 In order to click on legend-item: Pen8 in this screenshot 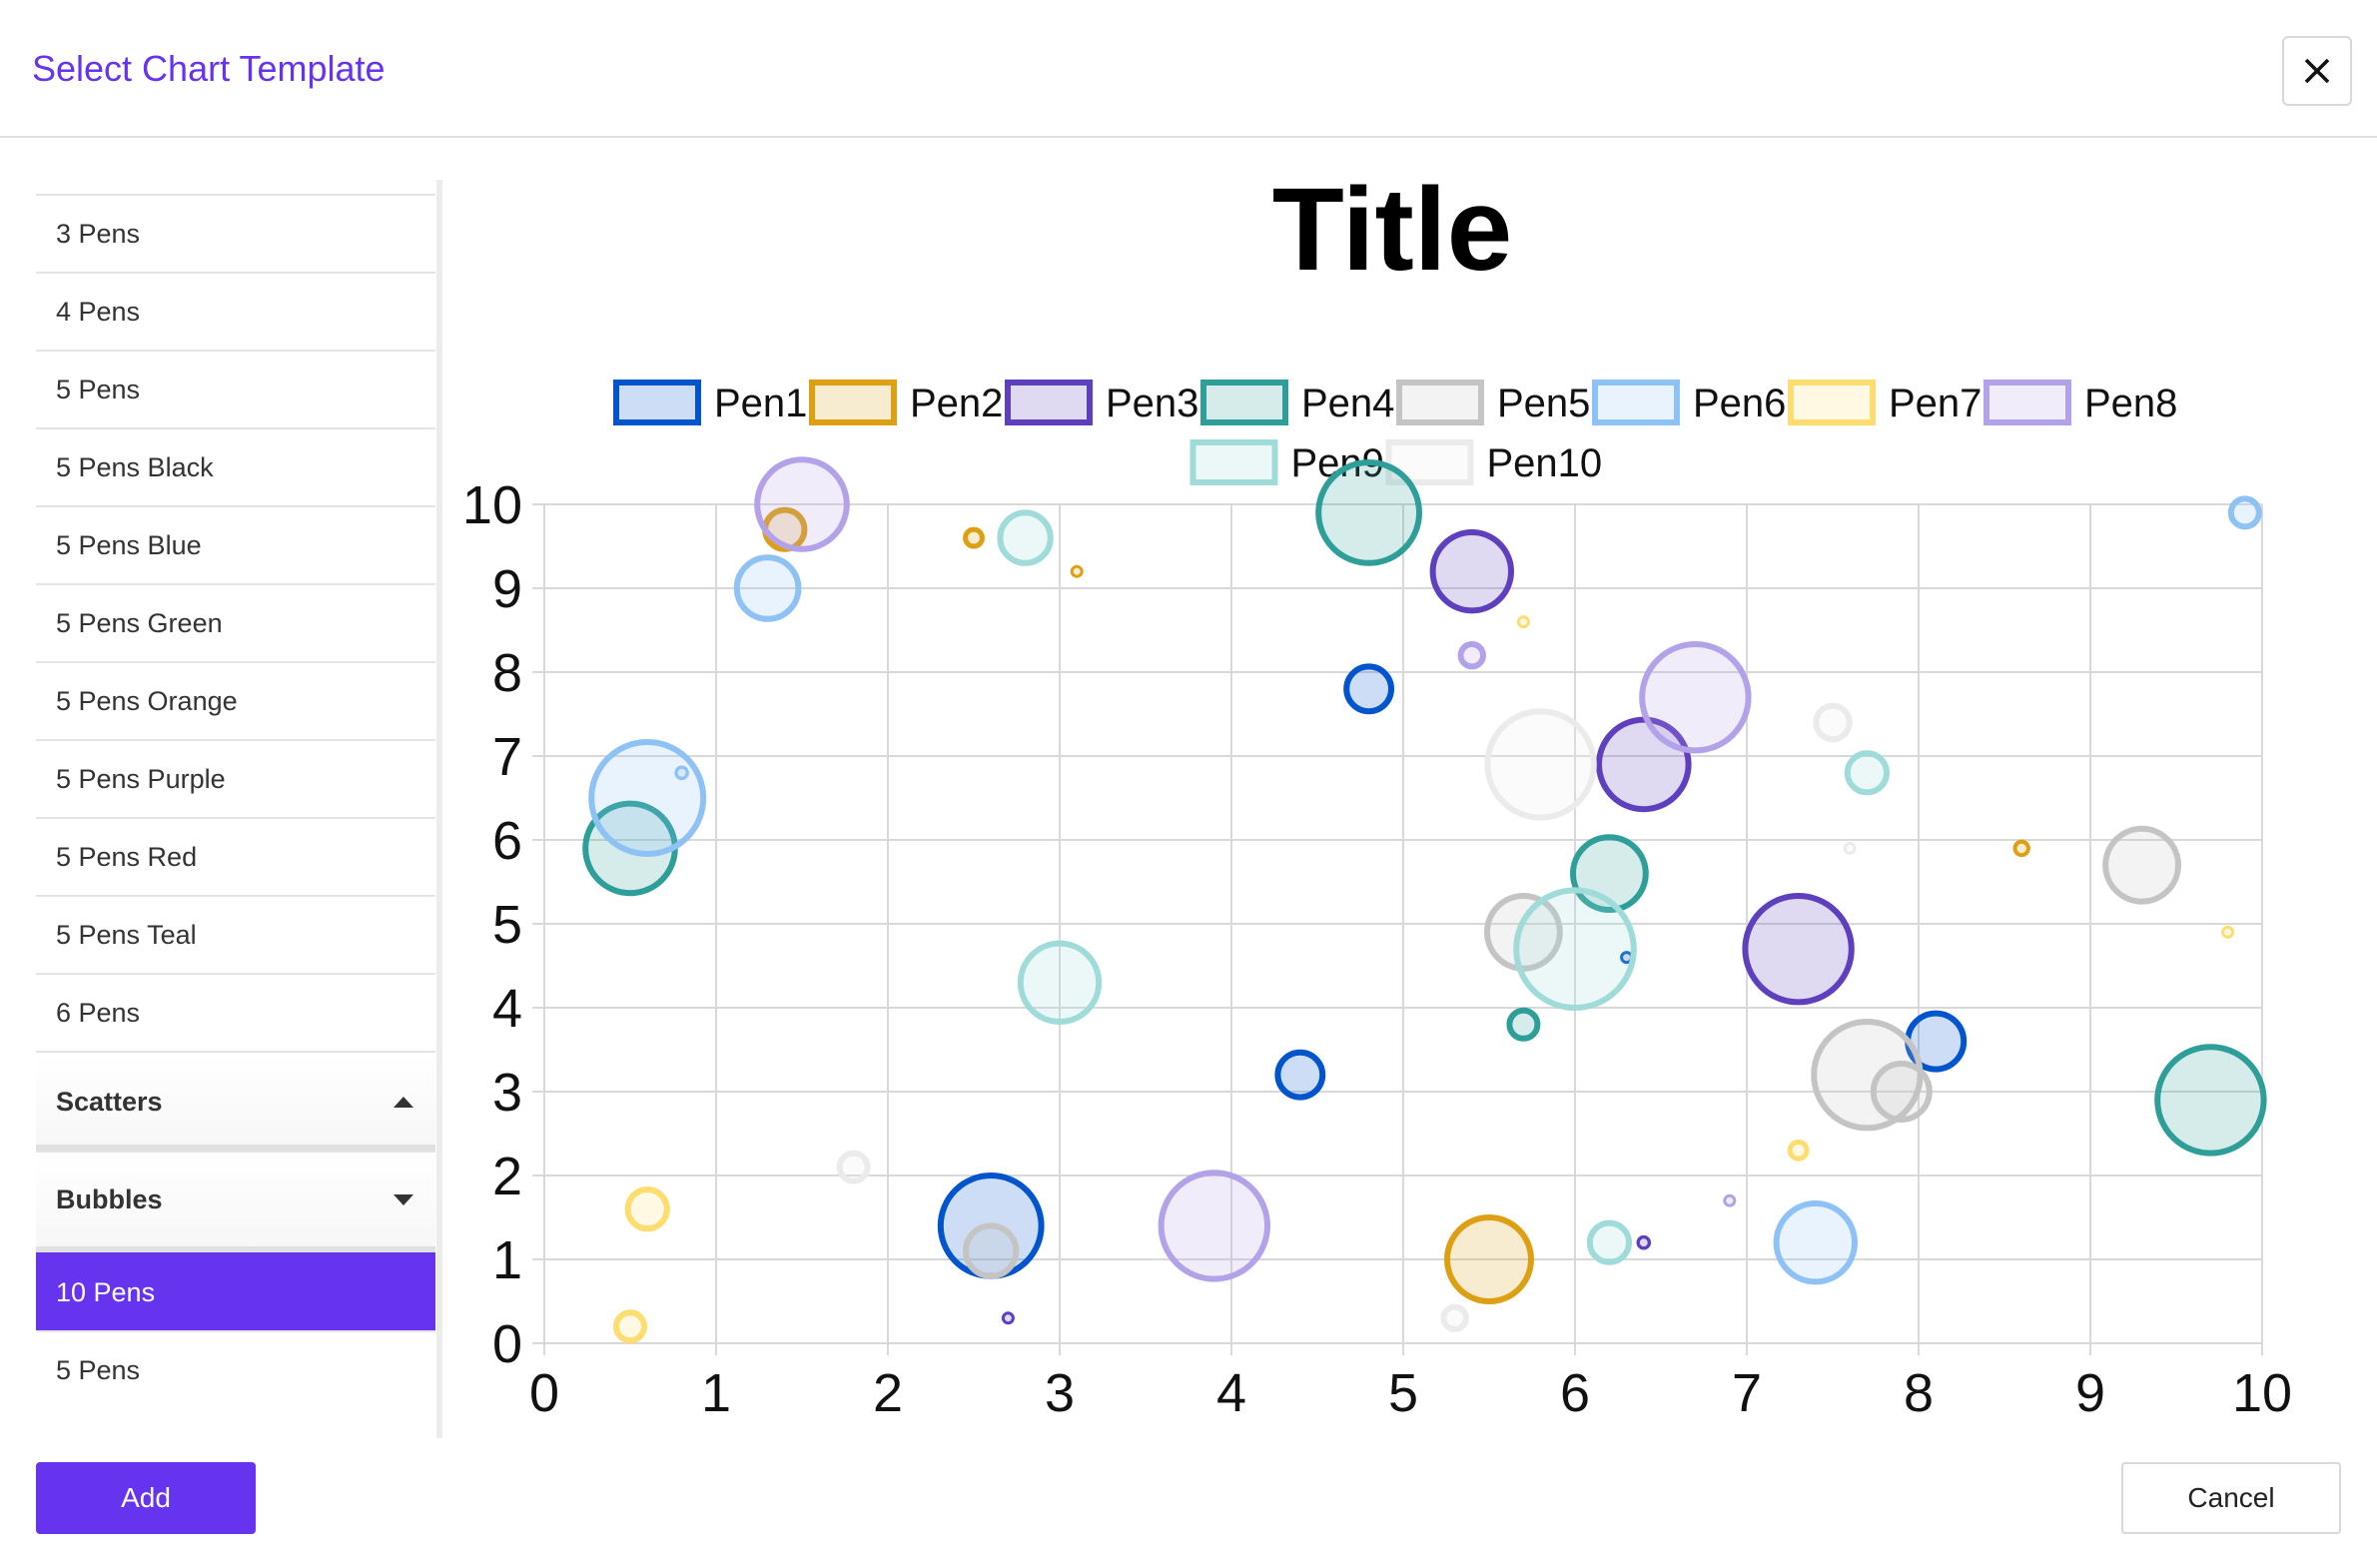, I will do `click(2080, 402)`.